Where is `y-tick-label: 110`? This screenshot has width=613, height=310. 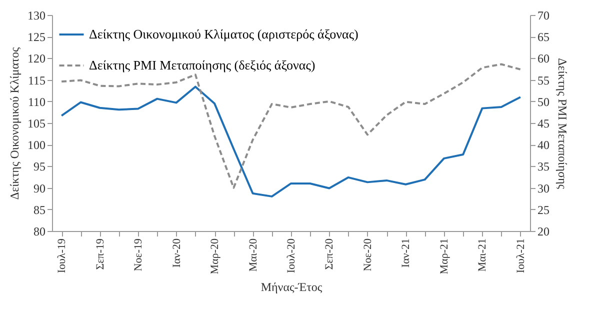
y-tick-label: 110 is located at coordinates (37, 101).